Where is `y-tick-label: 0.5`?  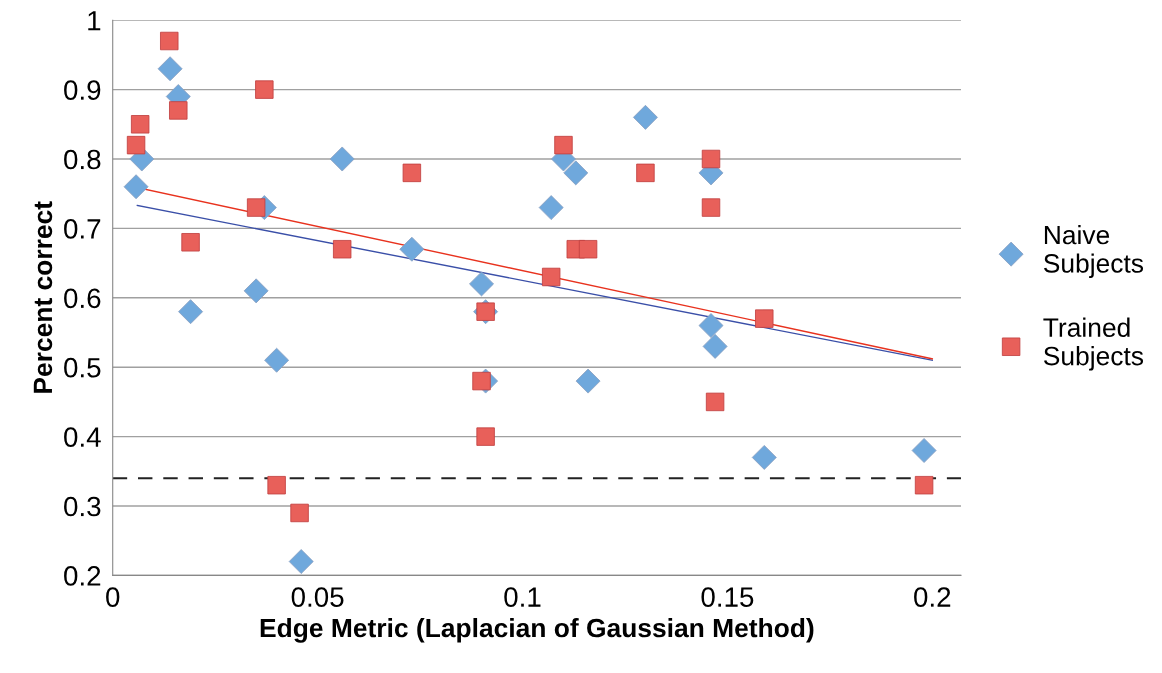
y-tick-label: 0.5 is located at coordinates (82, 367).